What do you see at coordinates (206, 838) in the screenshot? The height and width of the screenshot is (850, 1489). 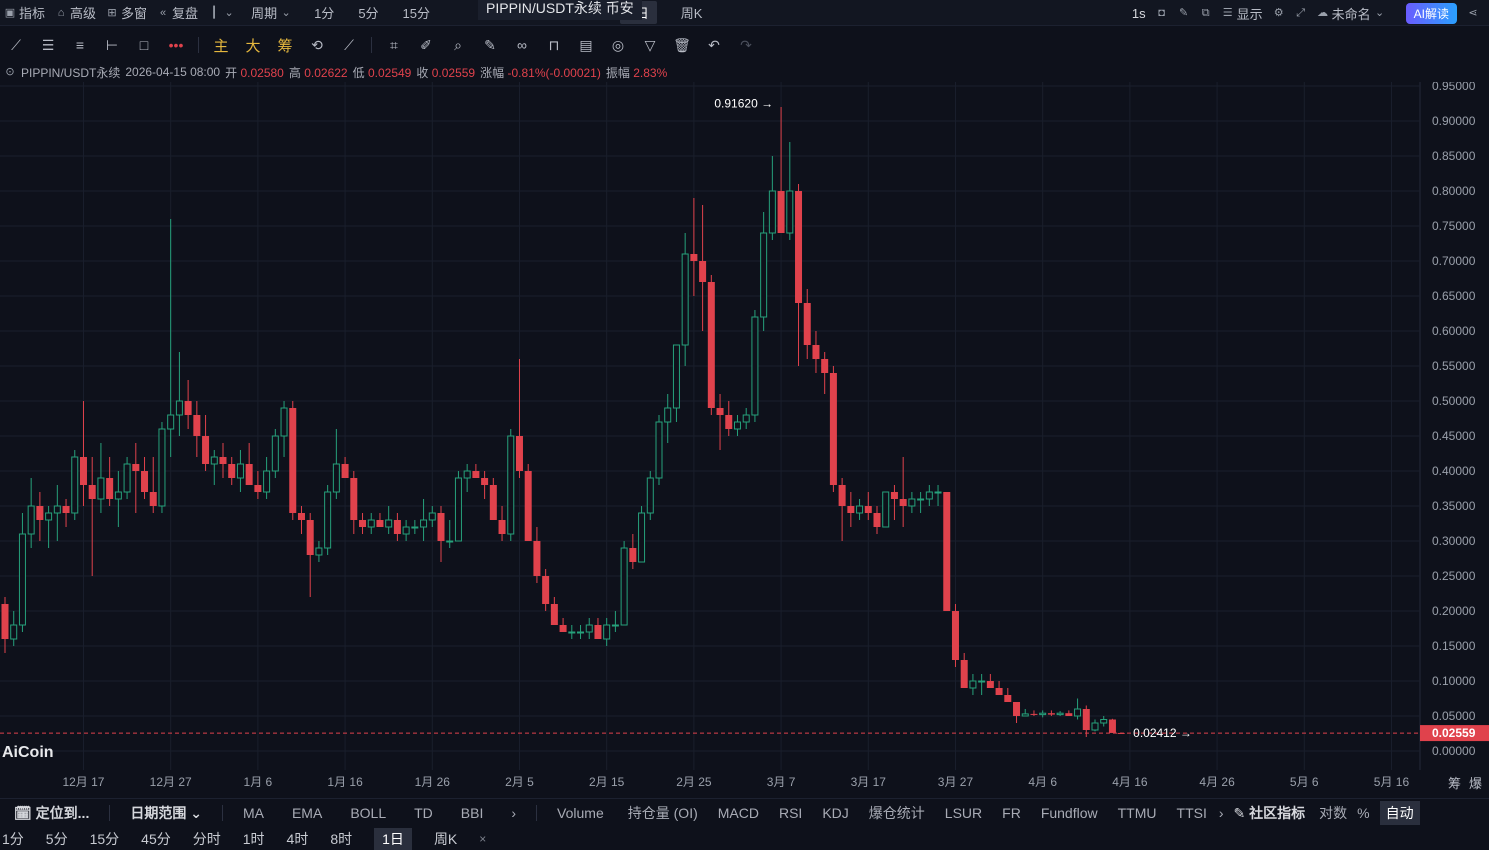 I see `period-bar-timeshare: 分时` at bounding box center [206, 838].